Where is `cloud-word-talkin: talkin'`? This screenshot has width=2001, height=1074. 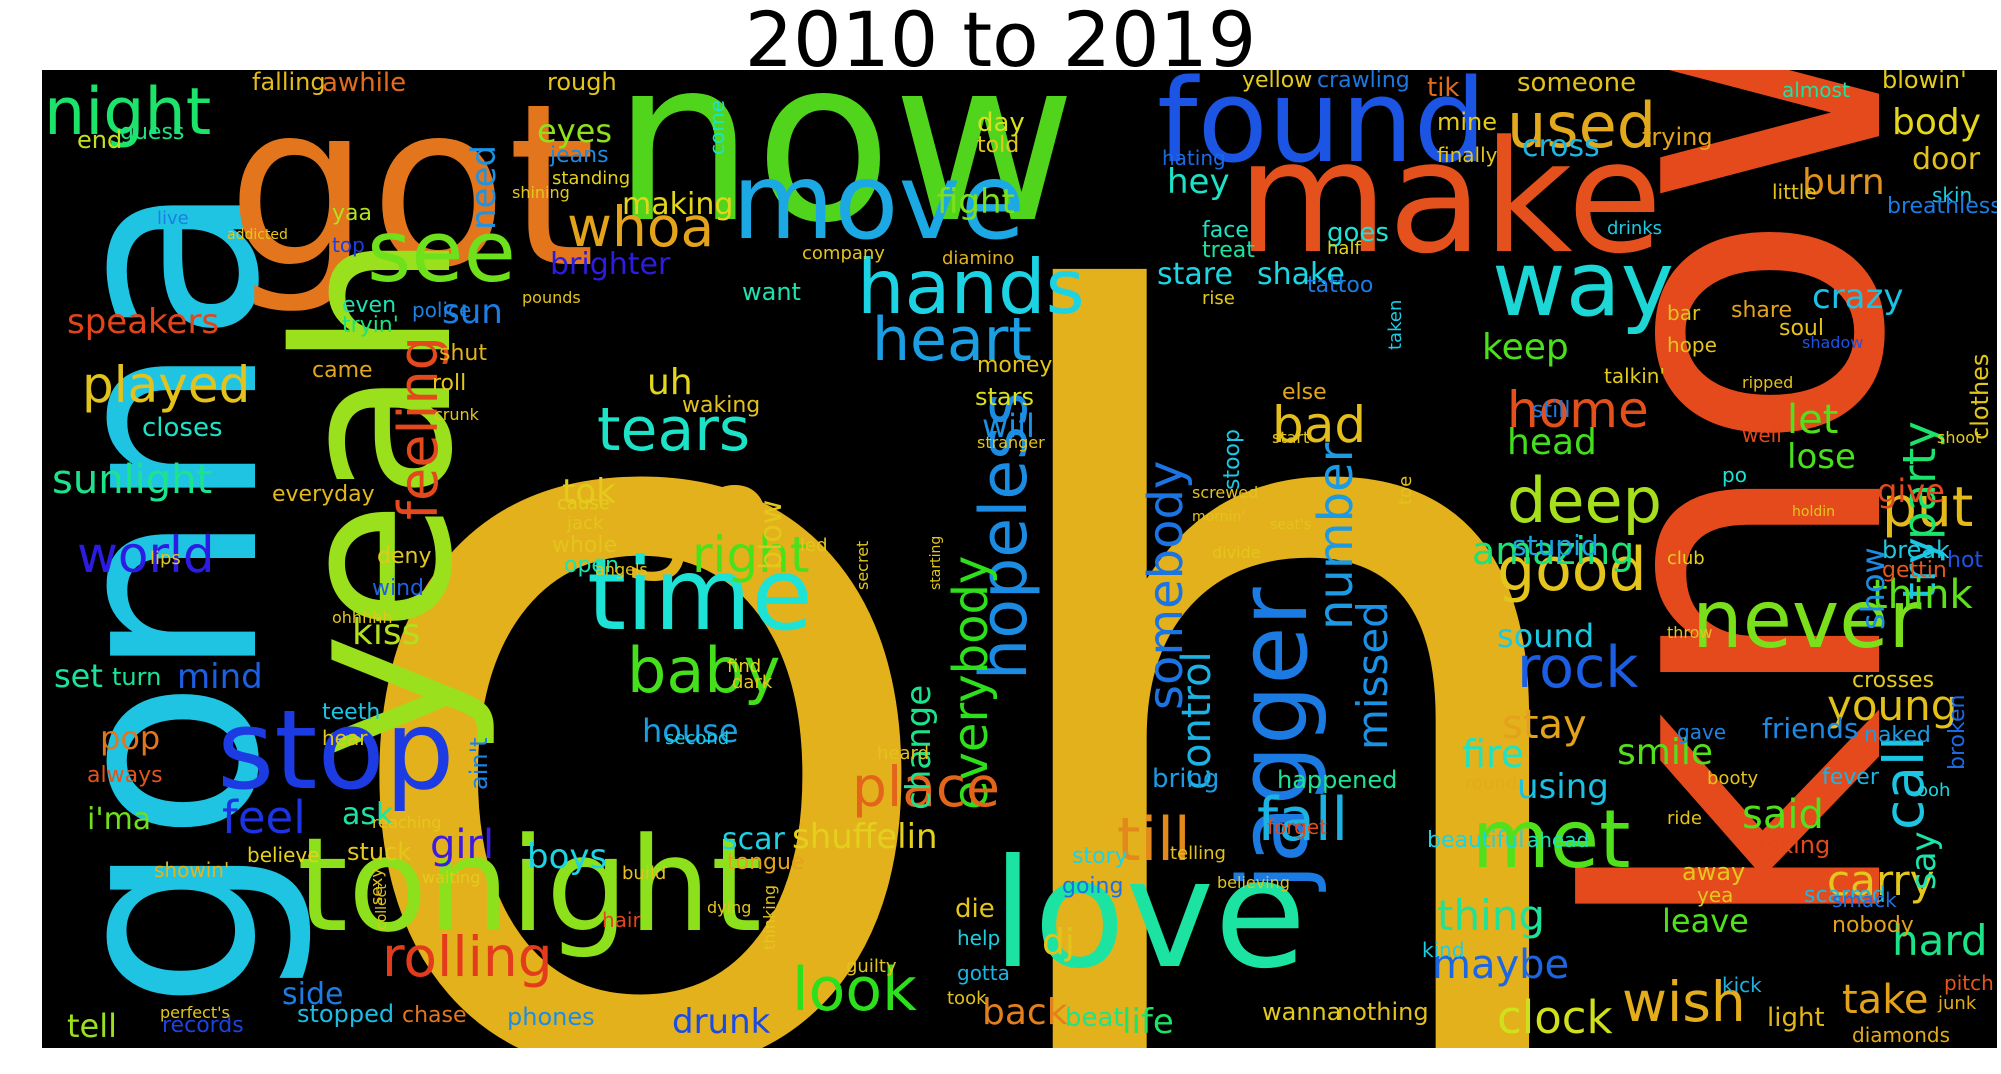
cloud-word-talkin: talkin' is located at coordinates (1634, 376).